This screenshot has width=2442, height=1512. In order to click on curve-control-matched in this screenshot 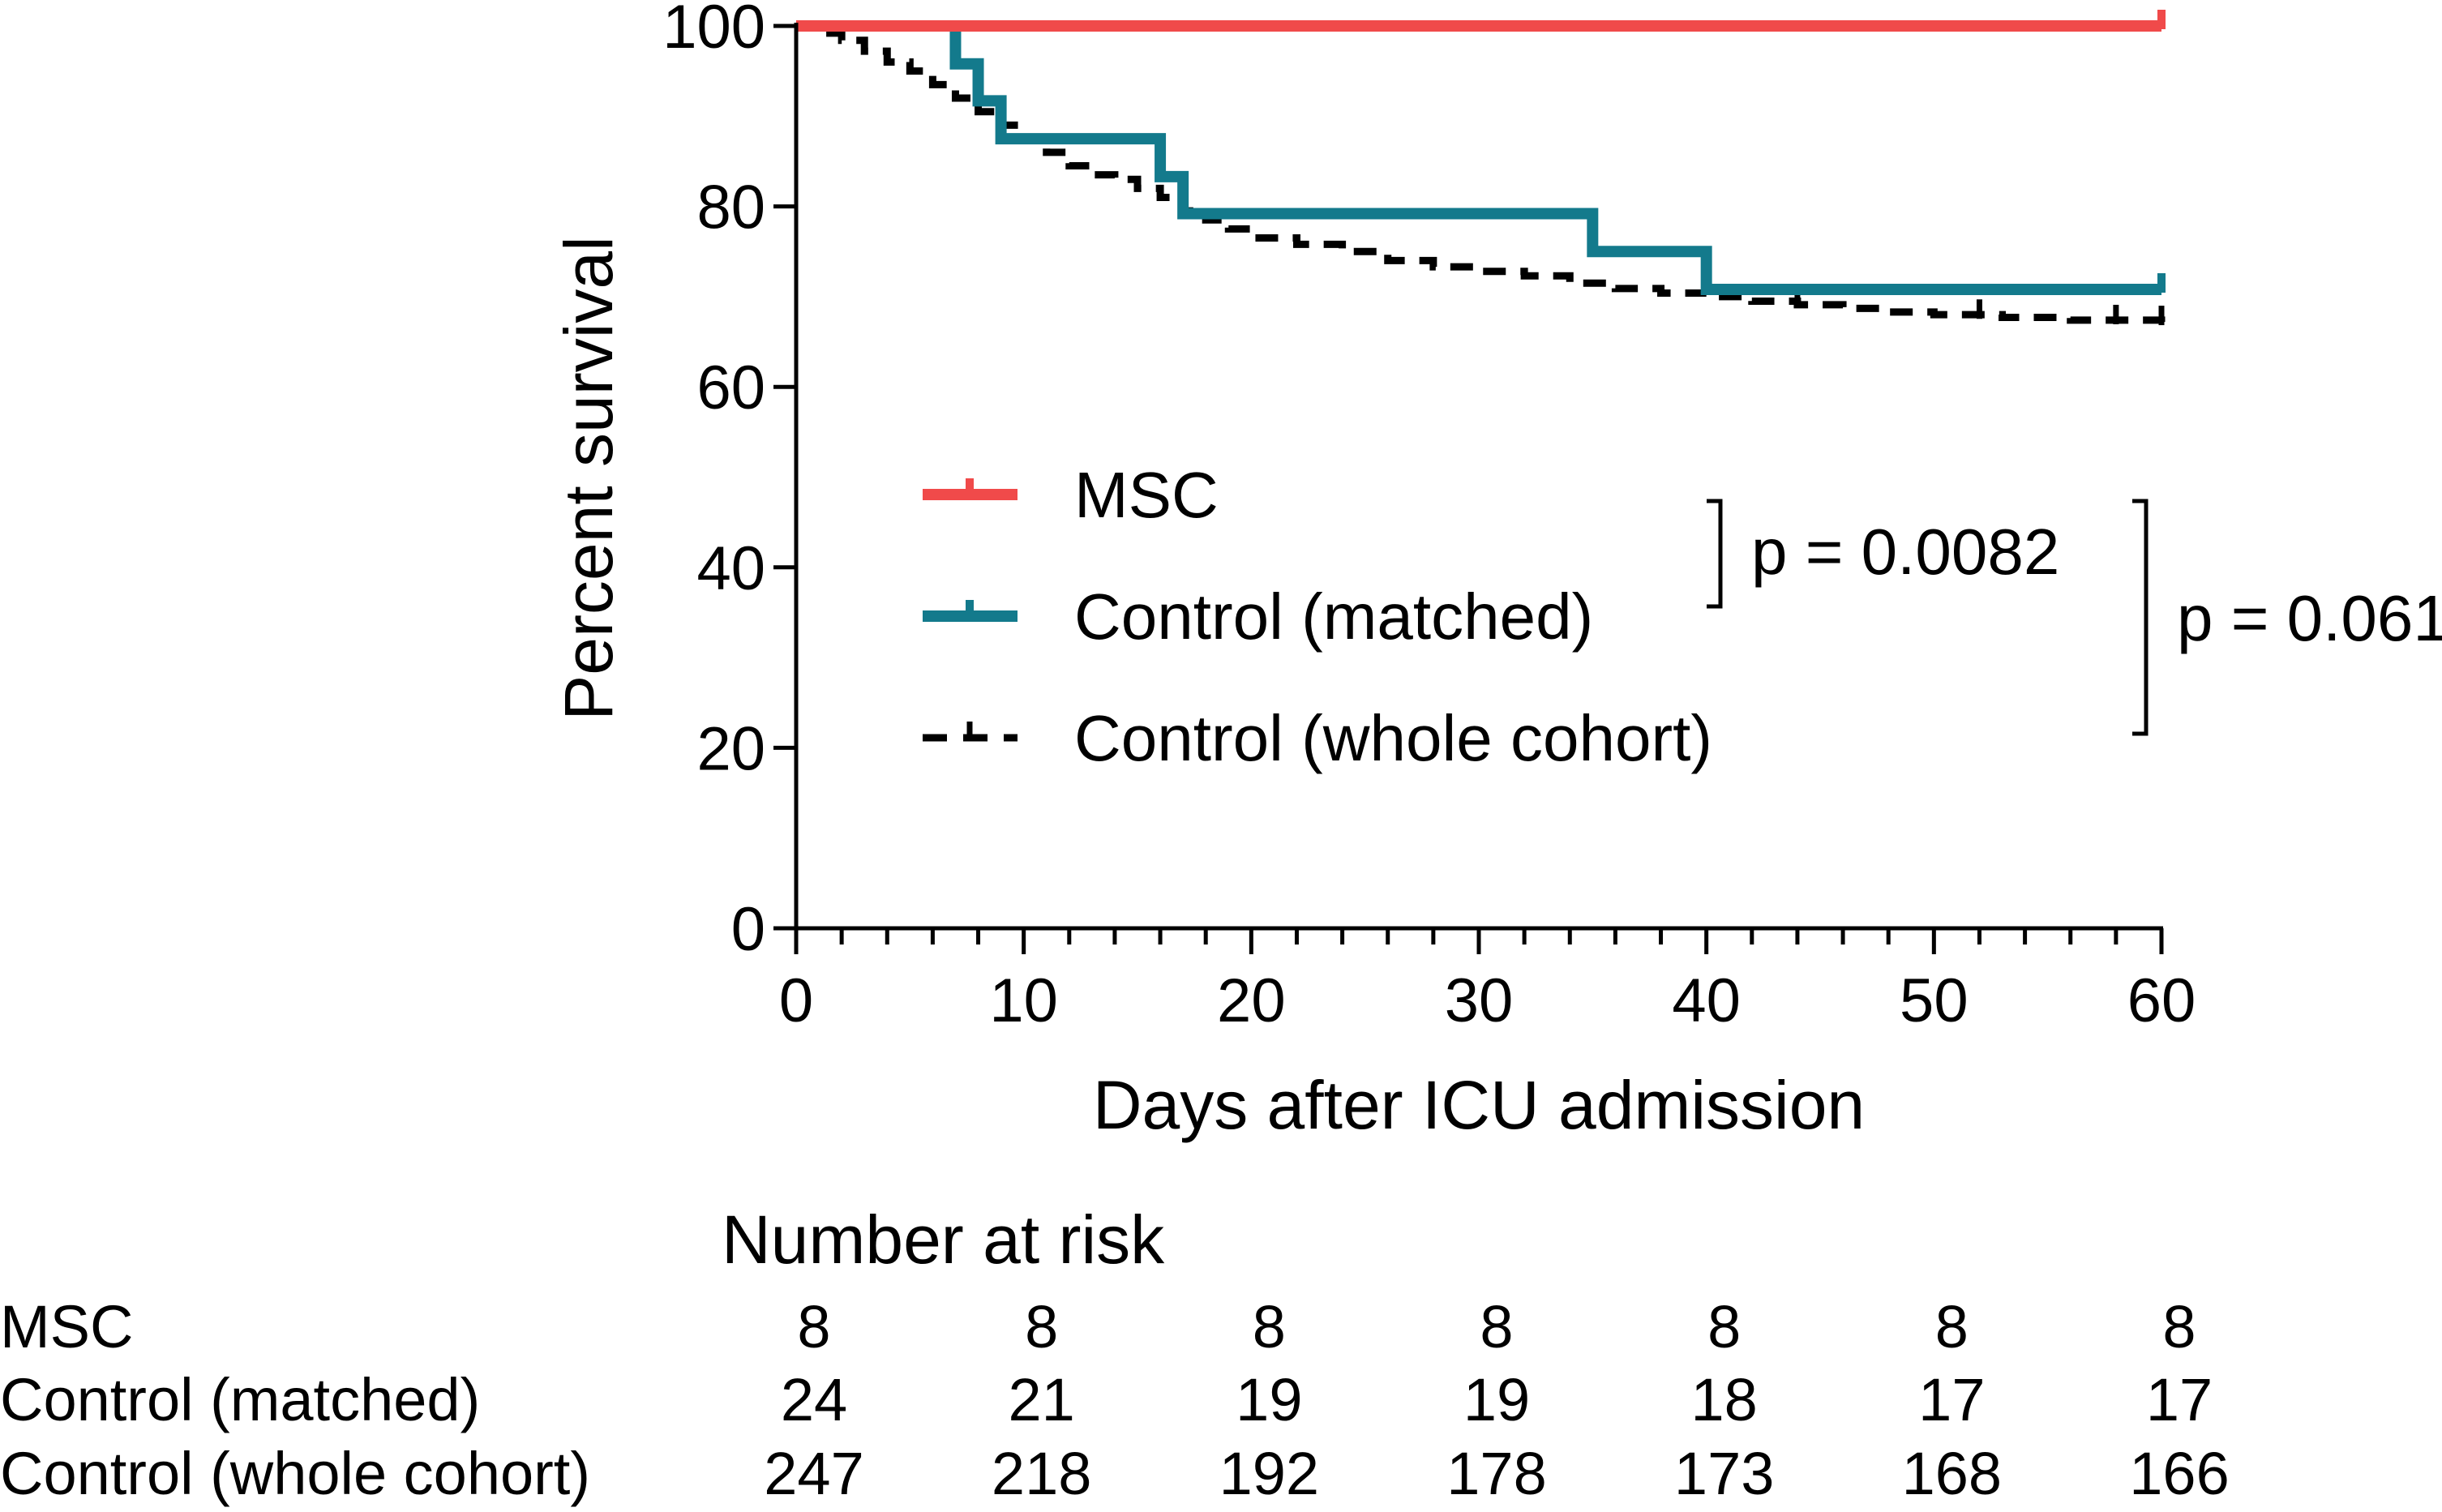, I will do `click(1478, 157)`.